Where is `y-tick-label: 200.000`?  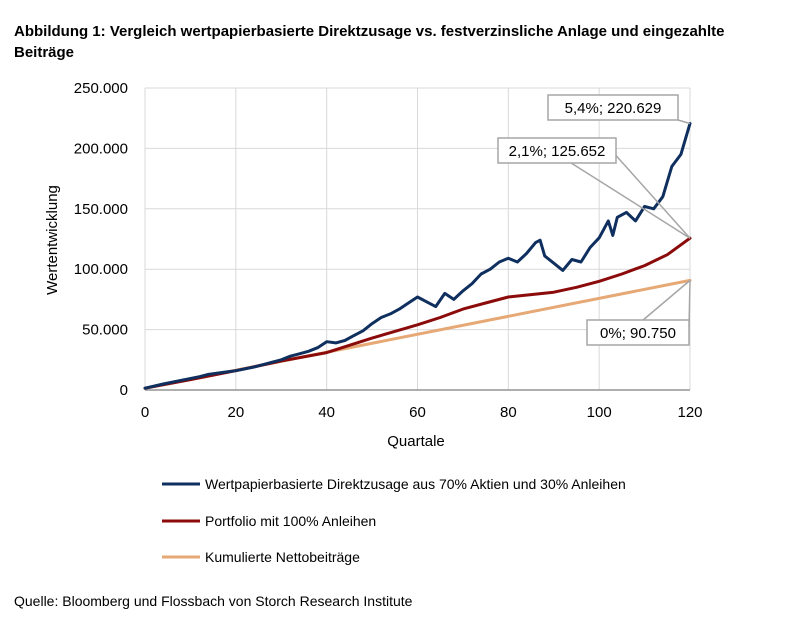
y-tick-label: 200.000 is located at coordinates (101, 148).